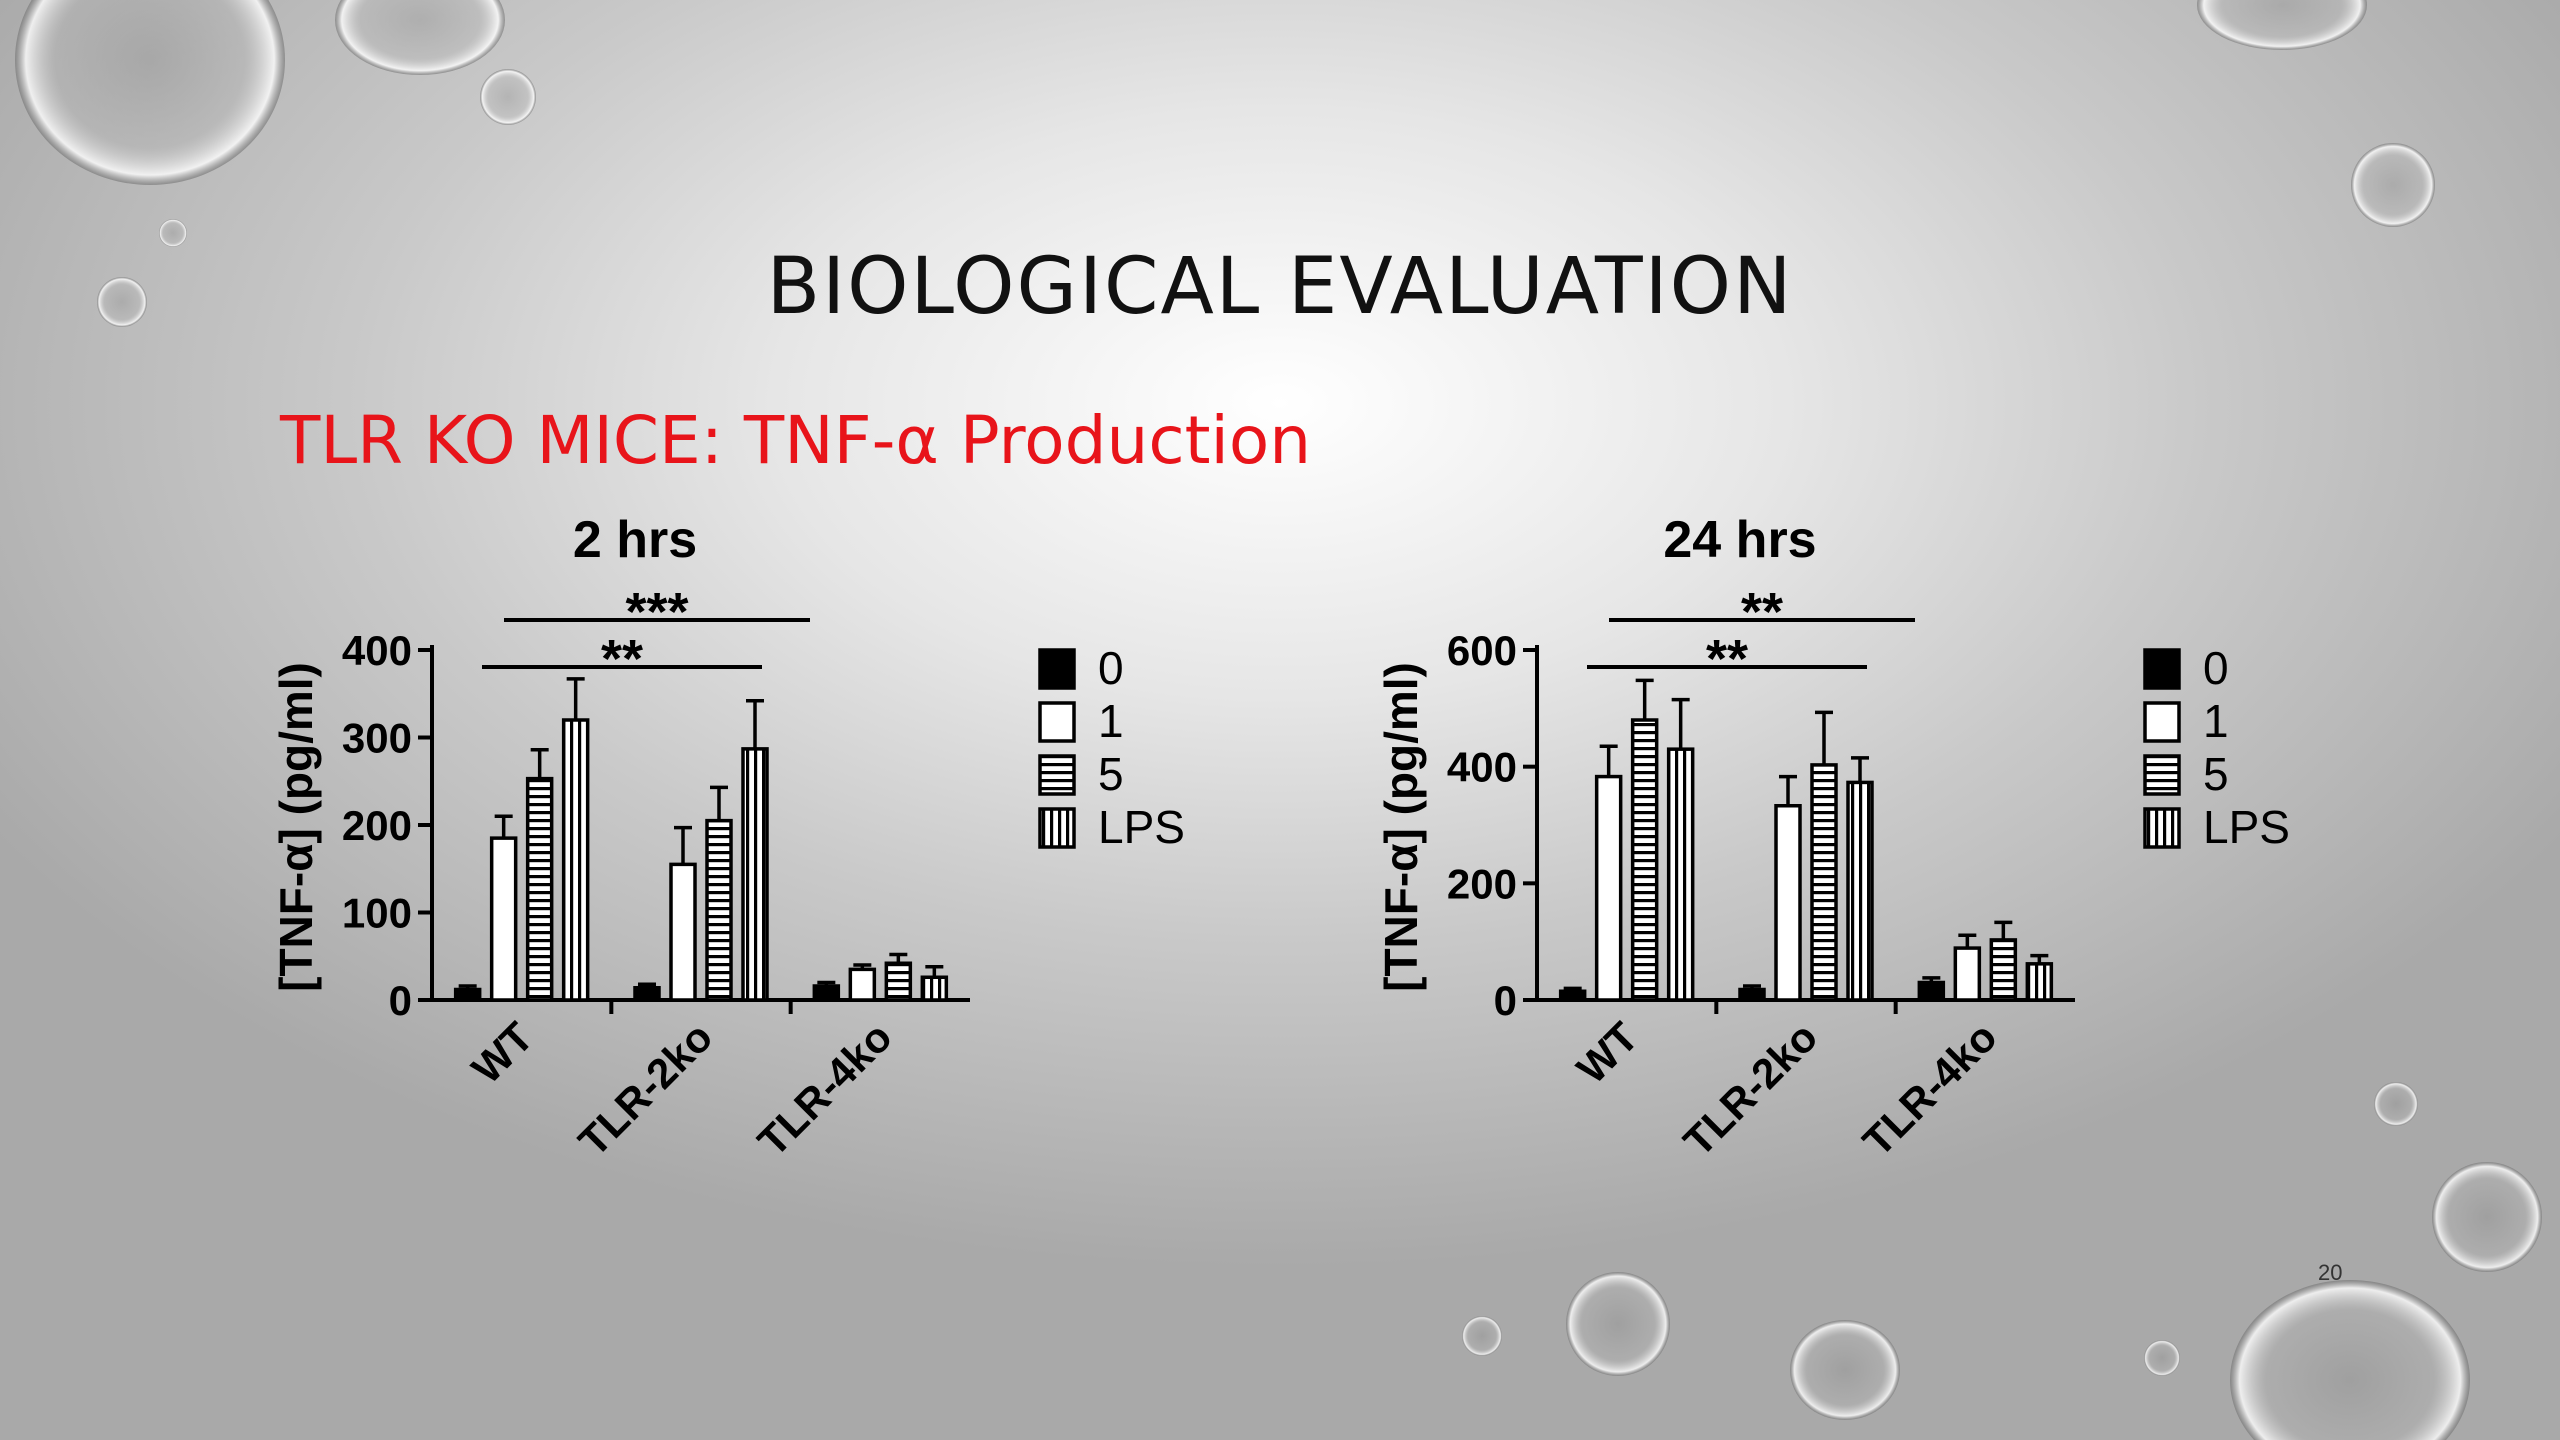 The width and height of the screenshot is (2560, 1440). Describe the element at coordinates (1280, 287) in the screenshot. I see `slide-title: BIOLOGICAL EVALUATION` at that location.